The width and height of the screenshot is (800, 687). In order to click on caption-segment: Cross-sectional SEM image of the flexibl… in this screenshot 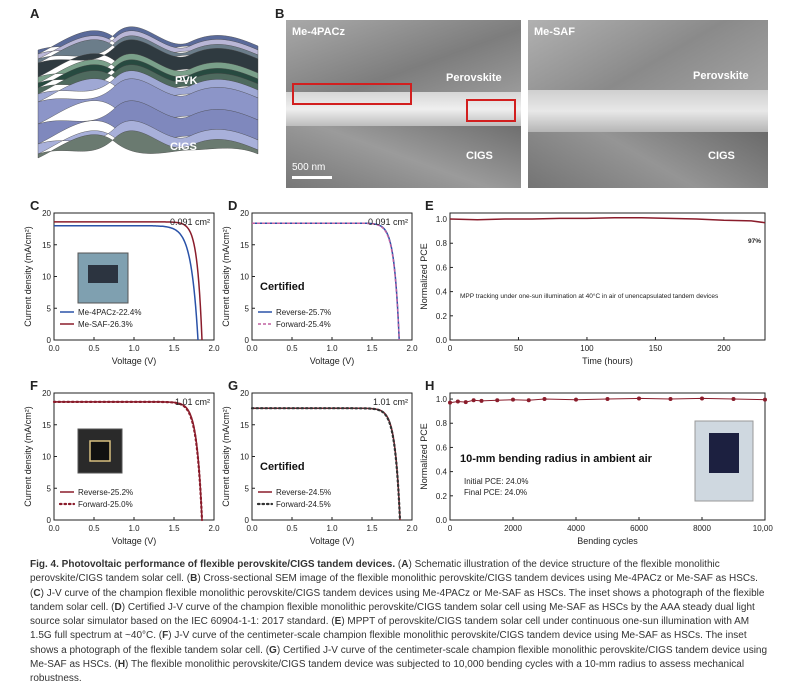, I will do `click(479, 579)`.